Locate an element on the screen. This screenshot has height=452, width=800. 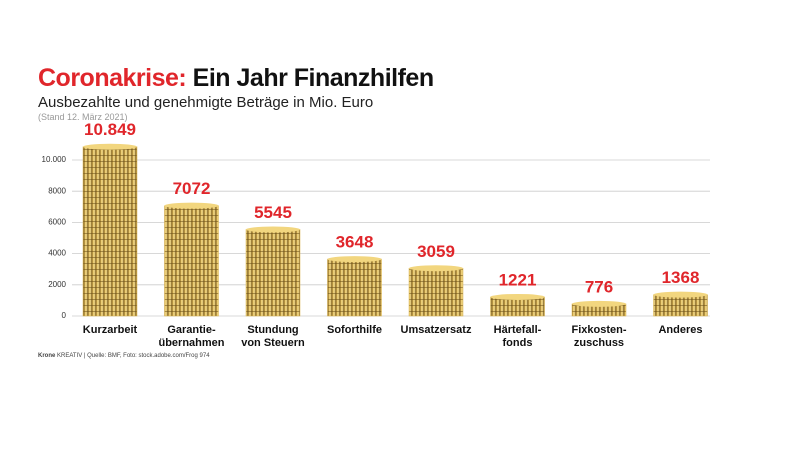
x-tick-label: Umsatzersatz is located at coordinates (436, 330).